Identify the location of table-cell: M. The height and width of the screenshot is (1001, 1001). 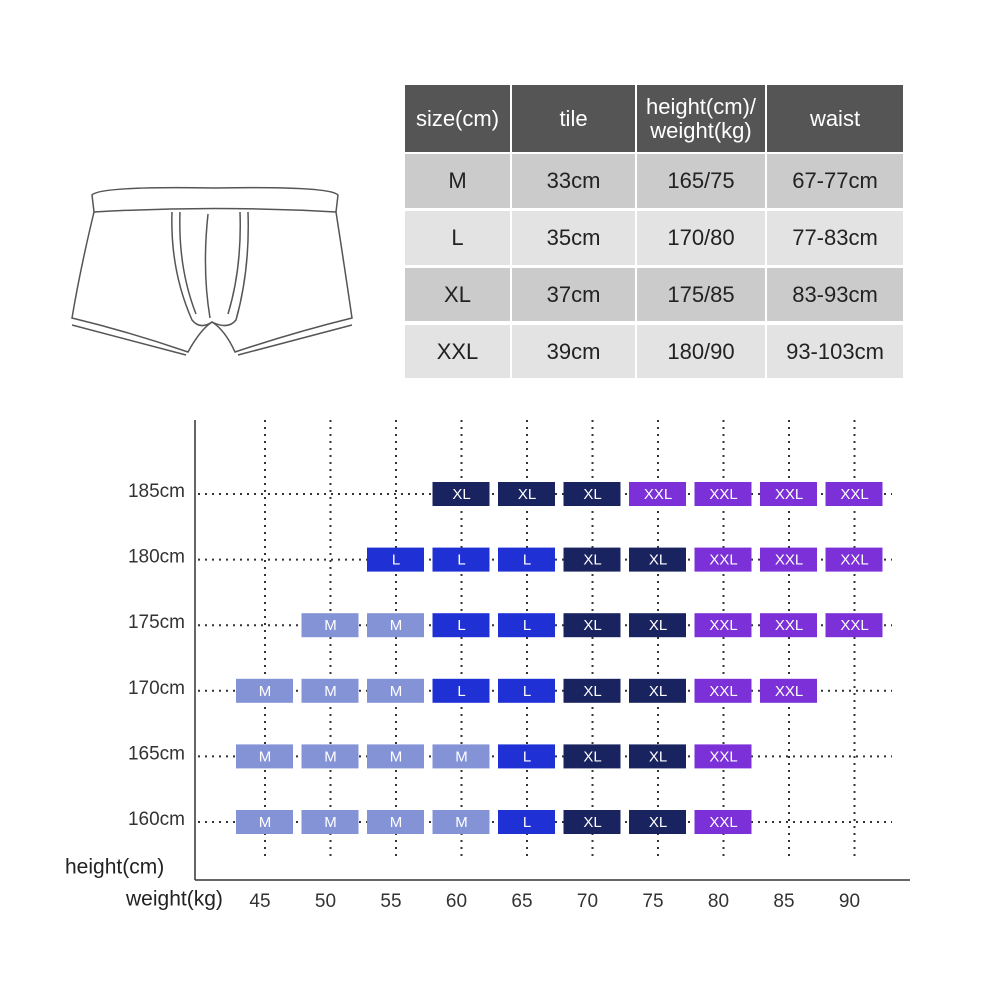
(457, 181).